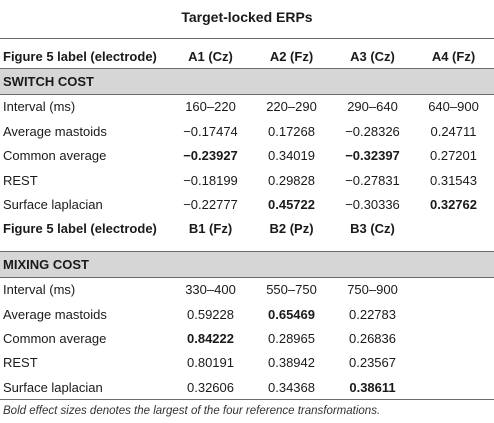 The image size is (494, 423). I want to click on table-cell: 290–640, so click(372, 107).